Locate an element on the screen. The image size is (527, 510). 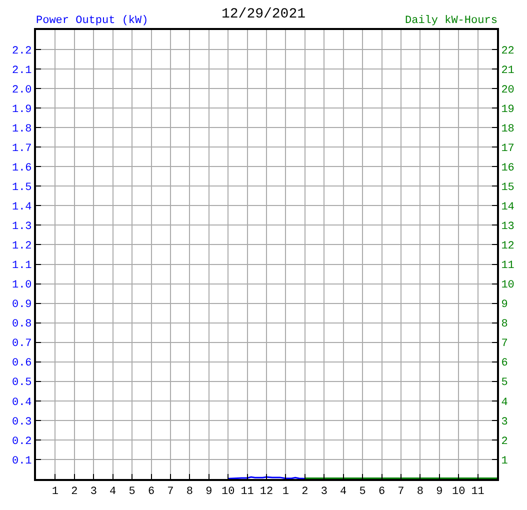
y-tick-label: 1.3 is located at coordinates (22, 227).